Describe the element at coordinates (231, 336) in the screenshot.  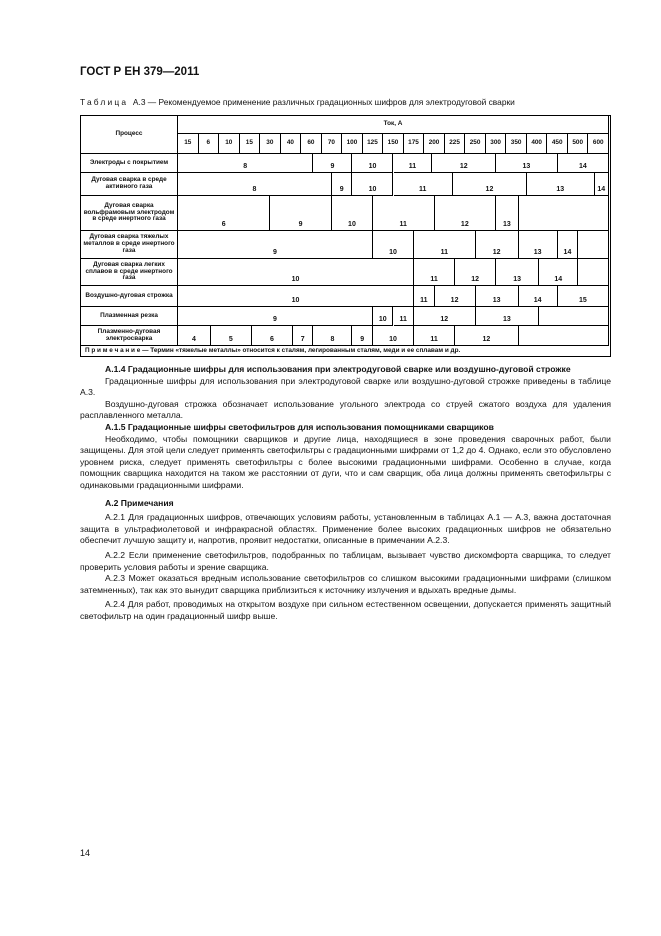
I see `shade-number-cell: 5` at that location.